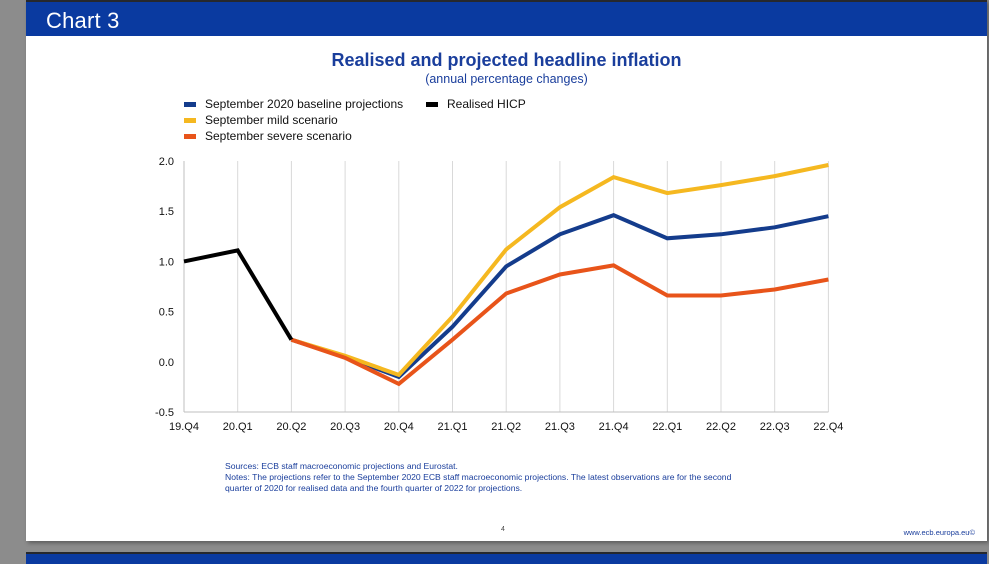  Describe the element at coordinates (184, 427) in the screenshot. I see `x-tick-label: 19.Q4` at that location.